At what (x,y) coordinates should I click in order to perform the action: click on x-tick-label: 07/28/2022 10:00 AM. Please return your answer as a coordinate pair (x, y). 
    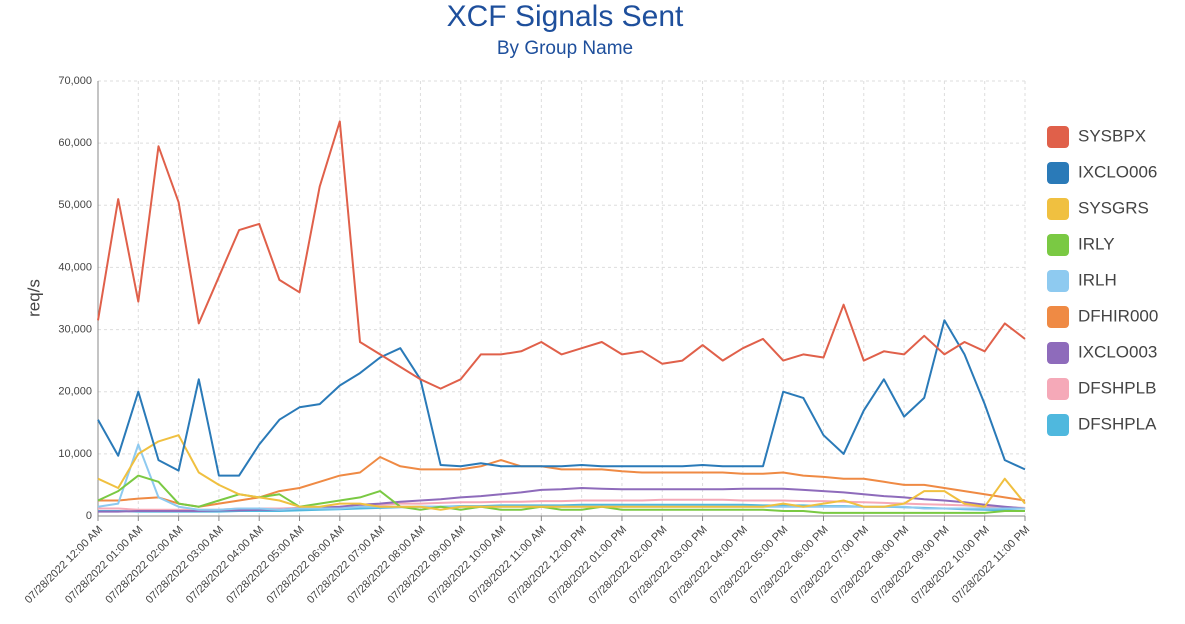
    Looking at the image, I should click on (467, 565).